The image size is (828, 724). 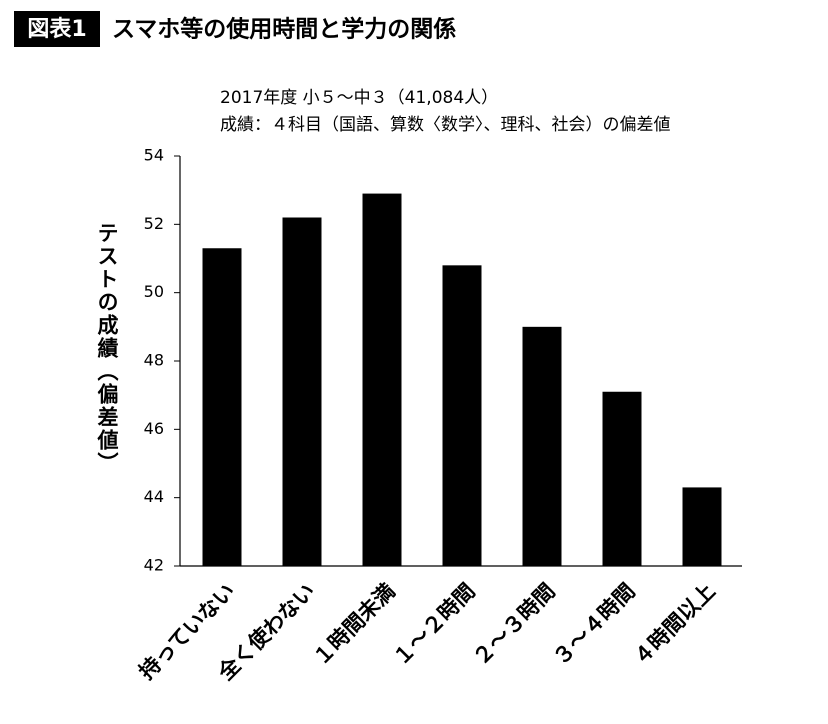 What do you see at coordinates (154, 496) in the screenshot?
I see `y-tick-label: 44` at bounding box center [154, 496].